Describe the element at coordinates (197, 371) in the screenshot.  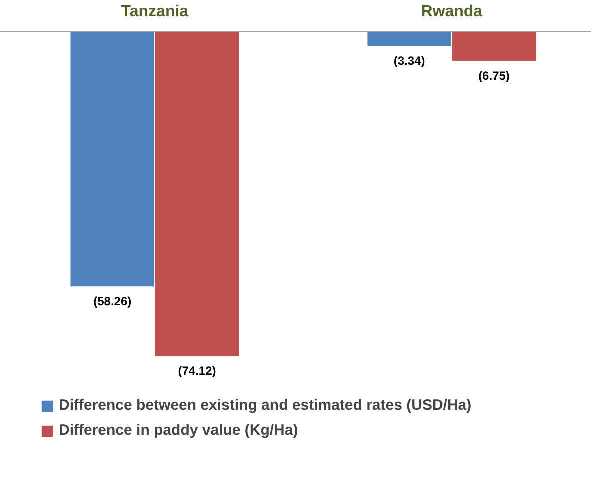
I see `data-label: (74.12)` at that location.